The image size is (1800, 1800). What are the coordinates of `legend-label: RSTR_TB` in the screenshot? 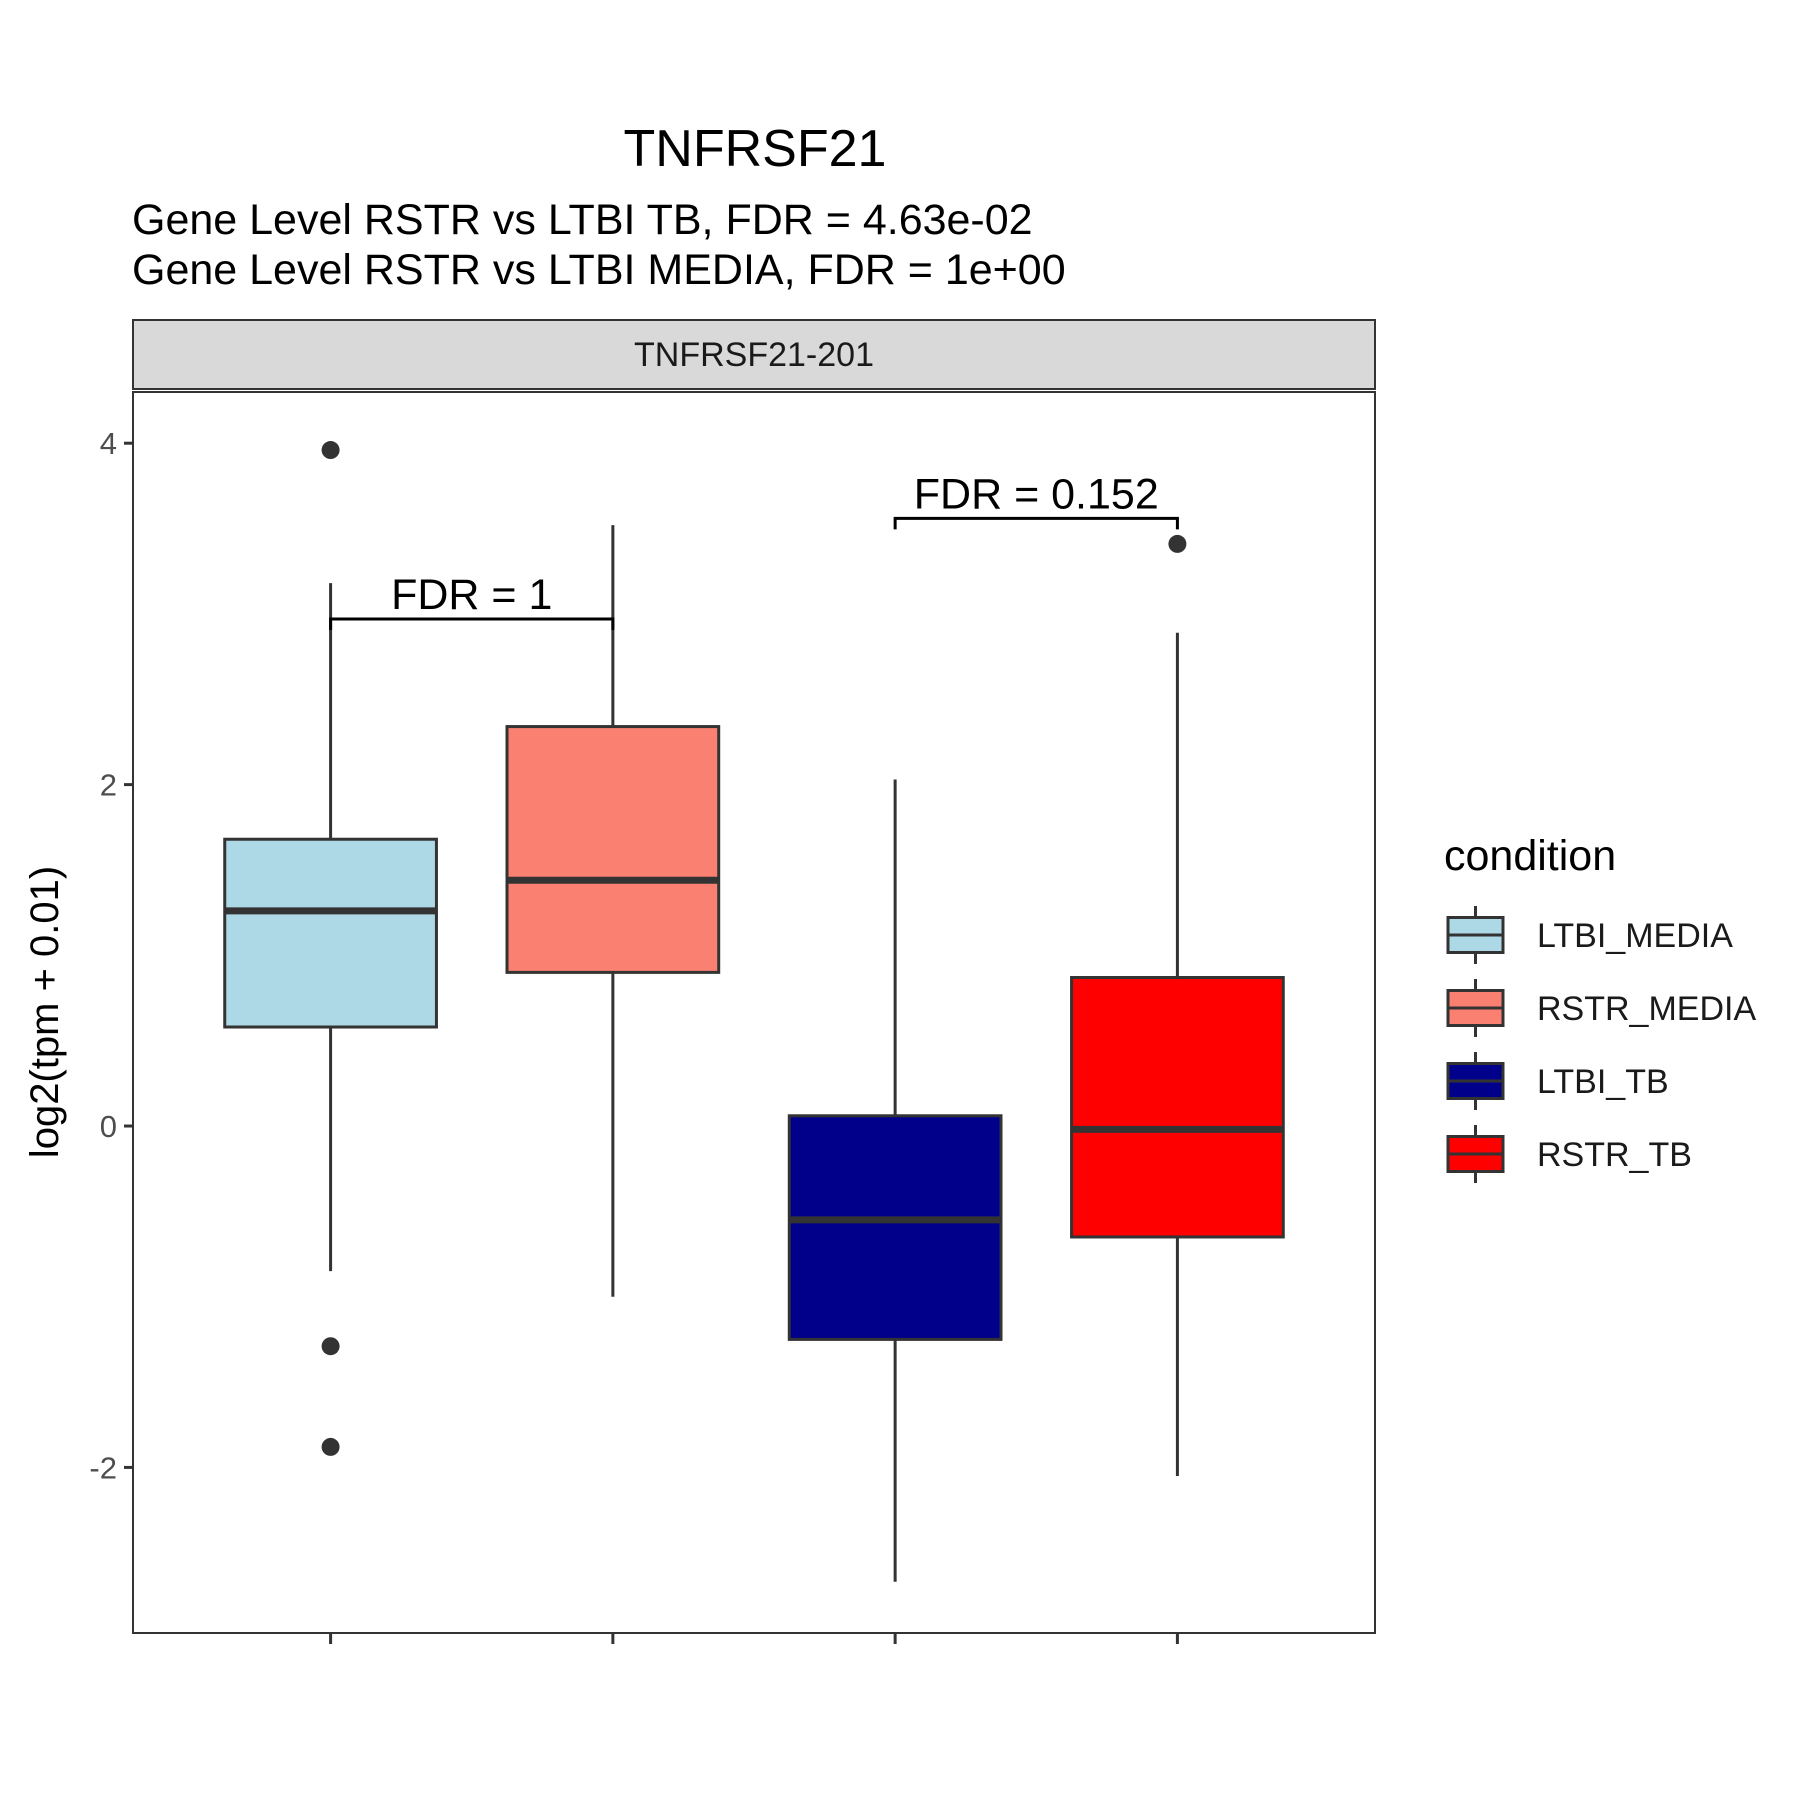 It's located at (1614, 1155).